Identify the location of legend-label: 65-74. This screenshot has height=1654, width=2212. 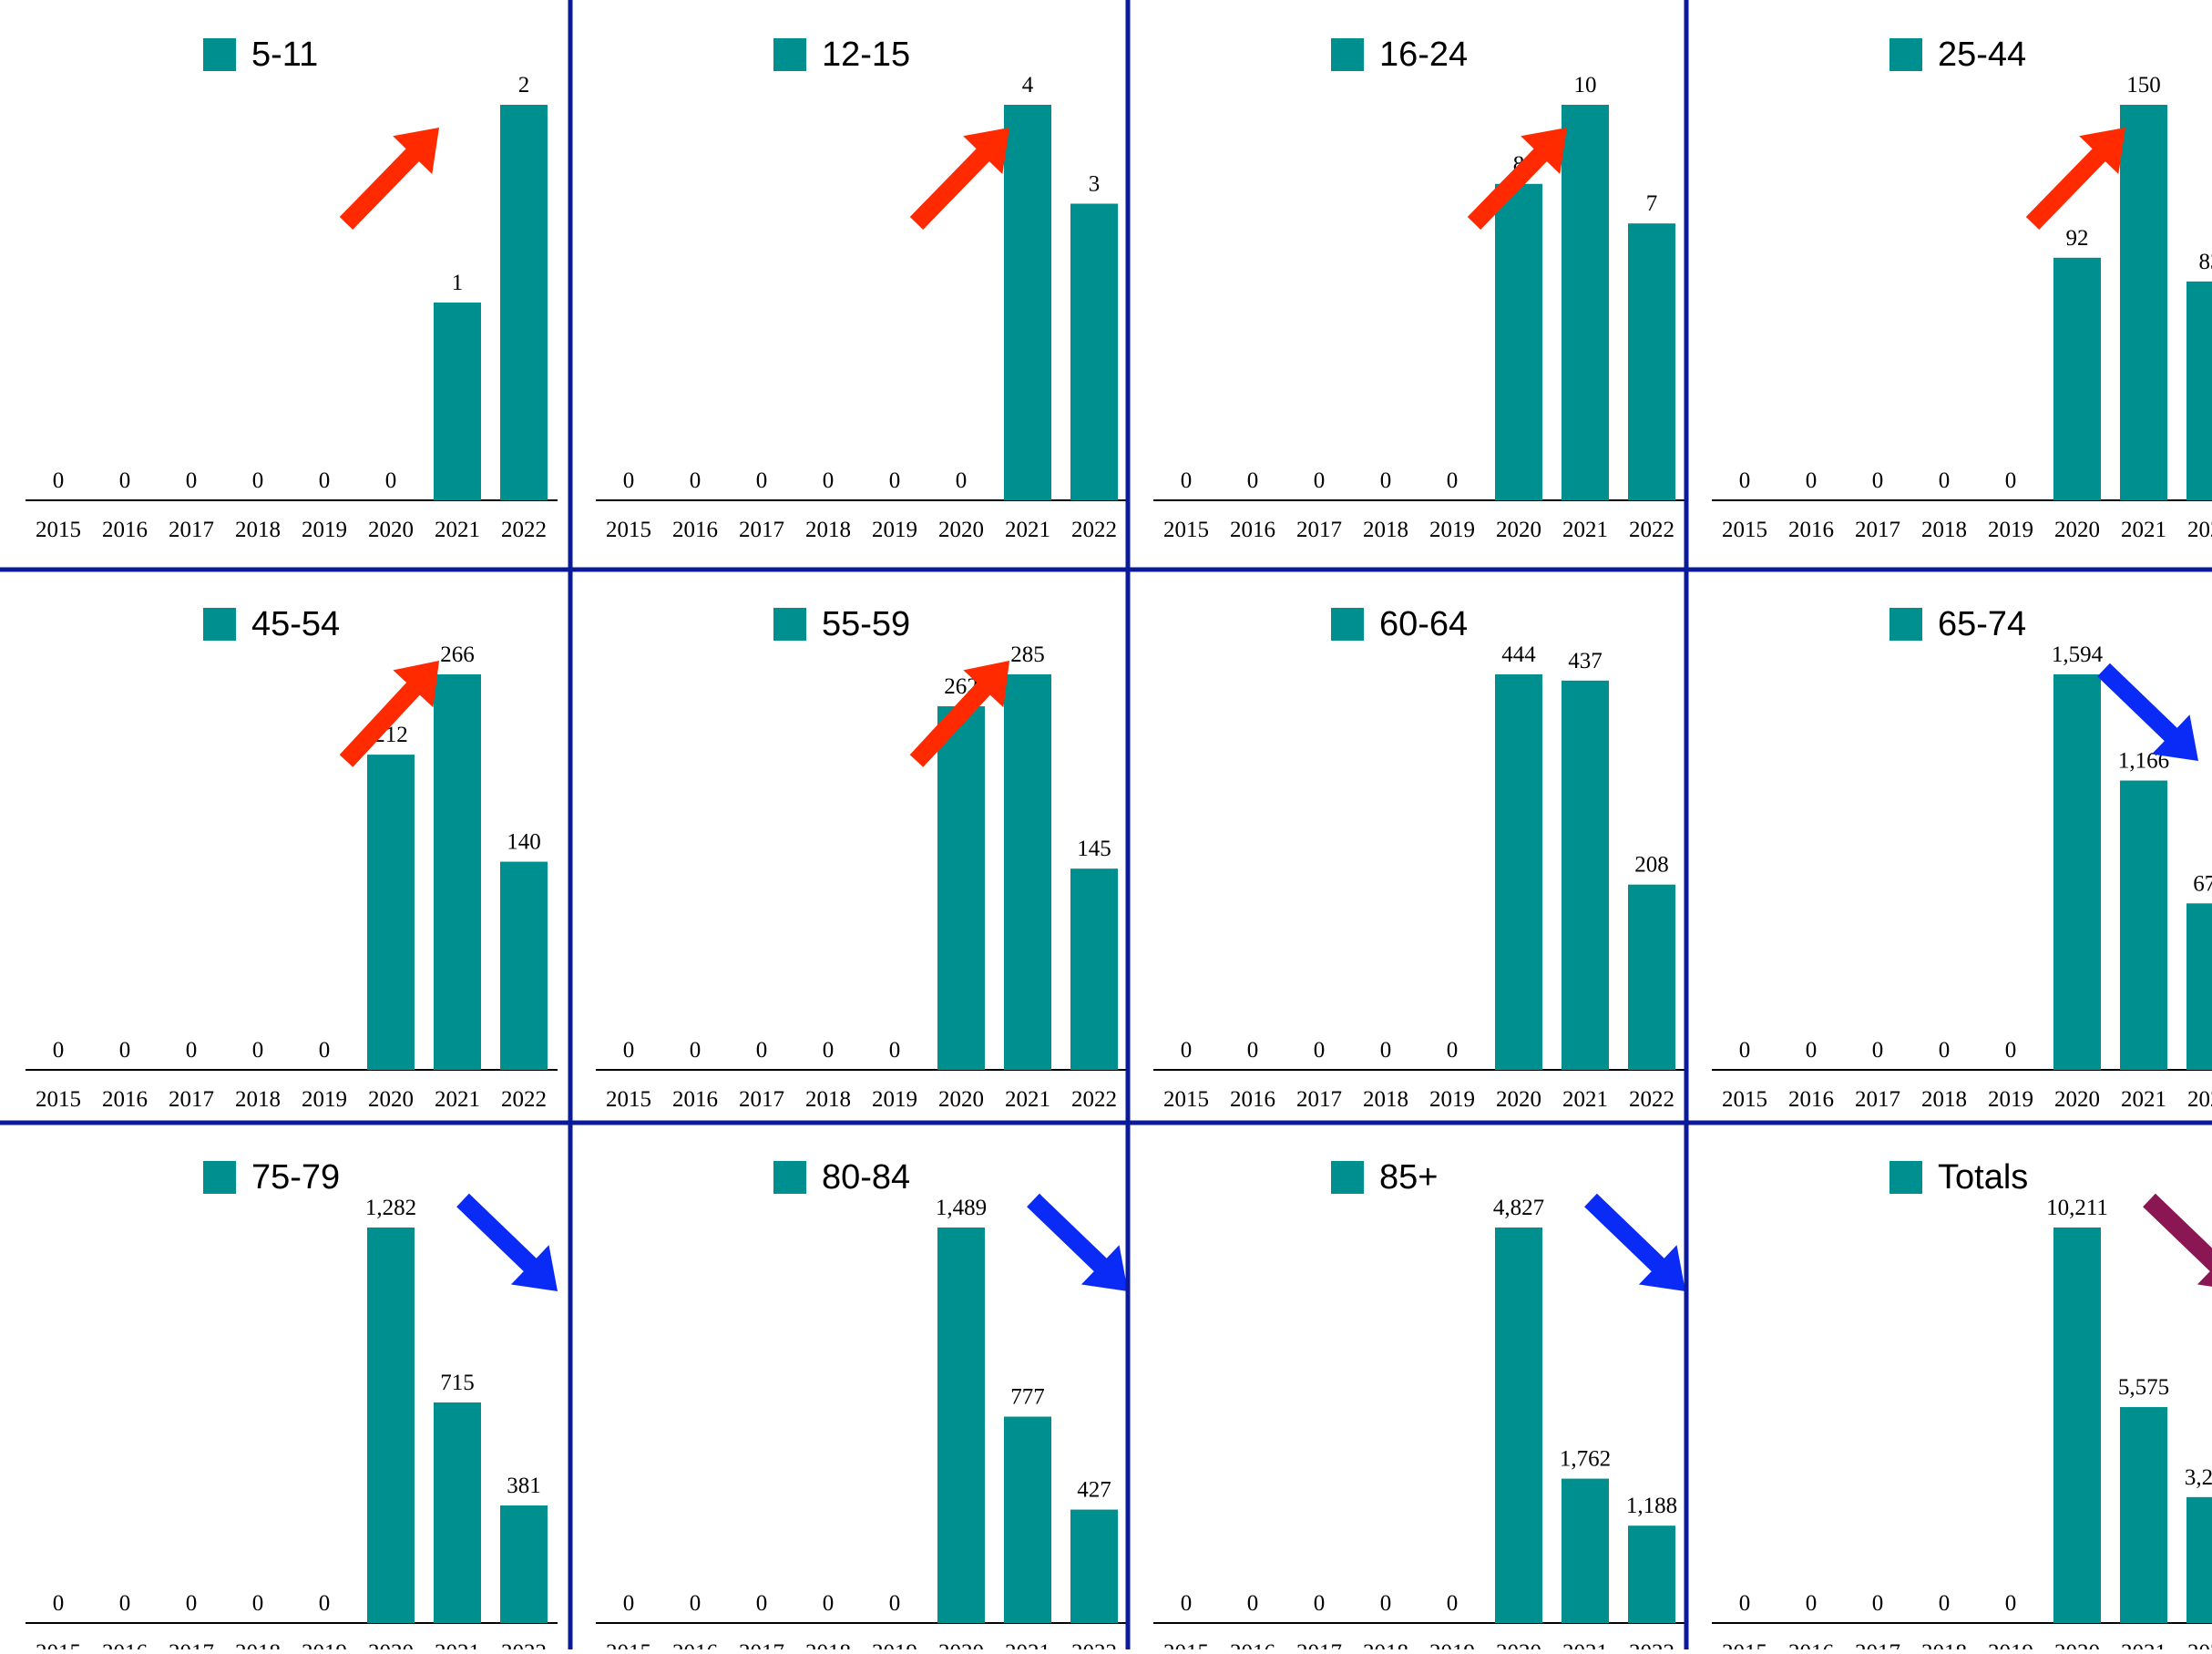
(1982, 624).